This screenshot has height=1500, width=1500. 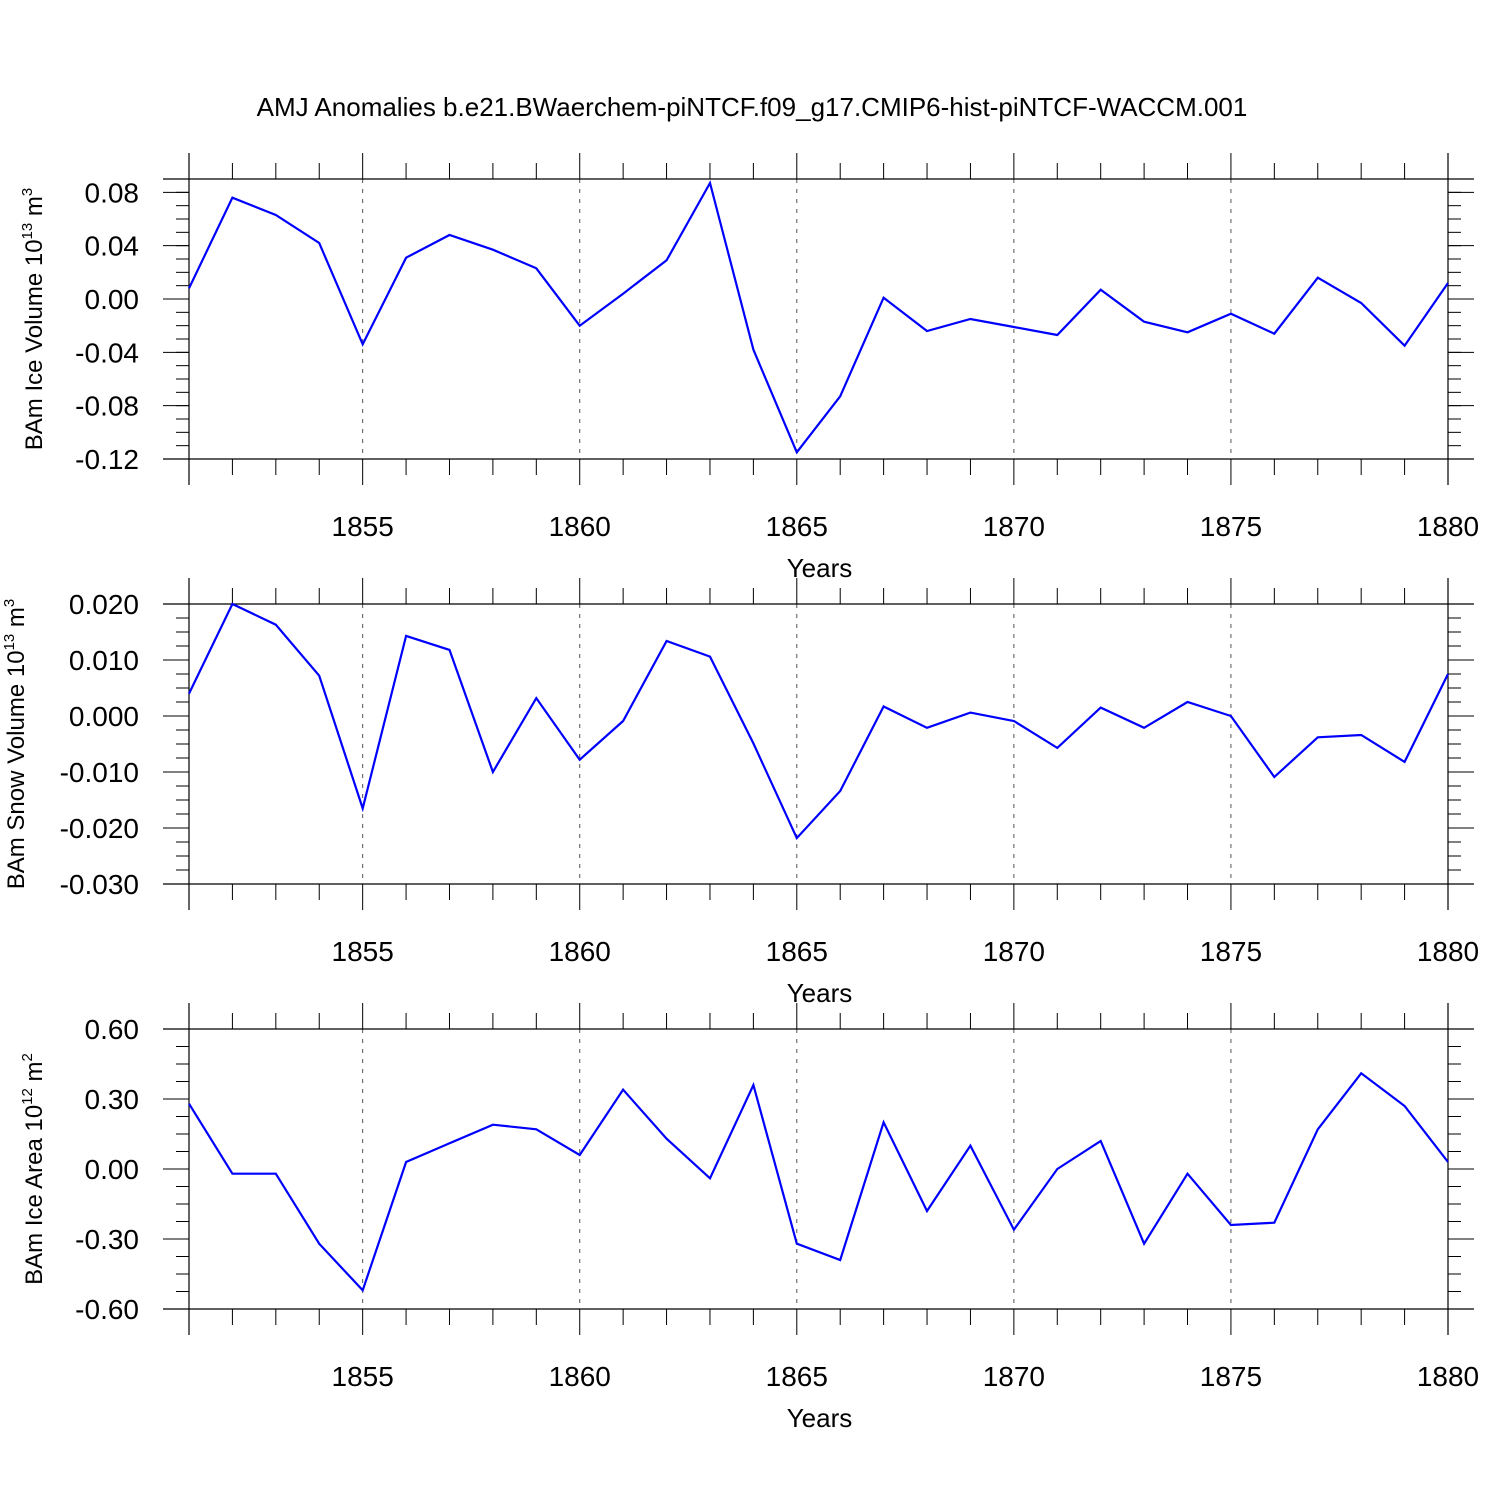 What do you see at coordinates (112, 246) in the screenshot?
I see `y-tick-label-4: 0.04` at bounding box center [112, 246].